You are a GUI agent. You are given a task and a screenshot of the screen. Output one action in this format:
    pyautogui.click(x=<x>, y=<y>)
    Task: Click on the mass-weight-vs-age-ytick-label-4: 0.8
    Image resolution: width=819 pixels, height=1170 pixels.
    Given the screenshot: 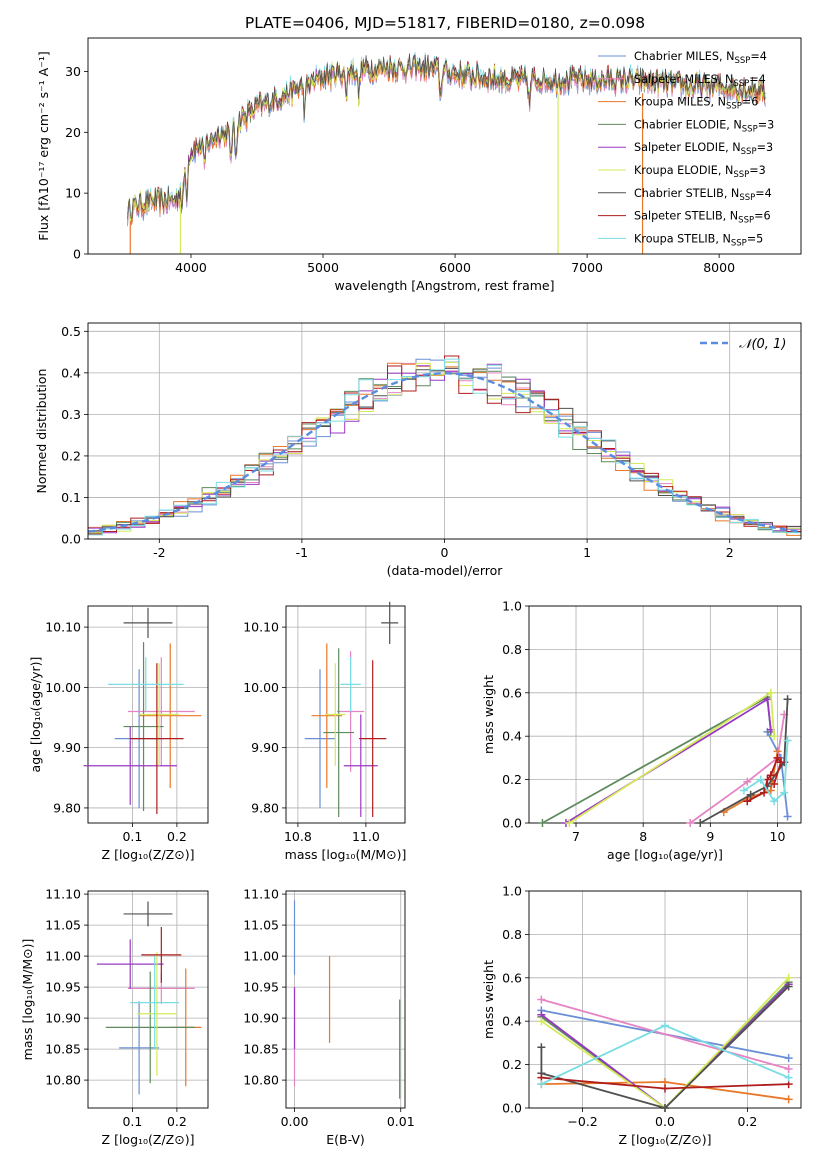 What is the action you would take?
    pyautogui.click(x=512, y=649)
    